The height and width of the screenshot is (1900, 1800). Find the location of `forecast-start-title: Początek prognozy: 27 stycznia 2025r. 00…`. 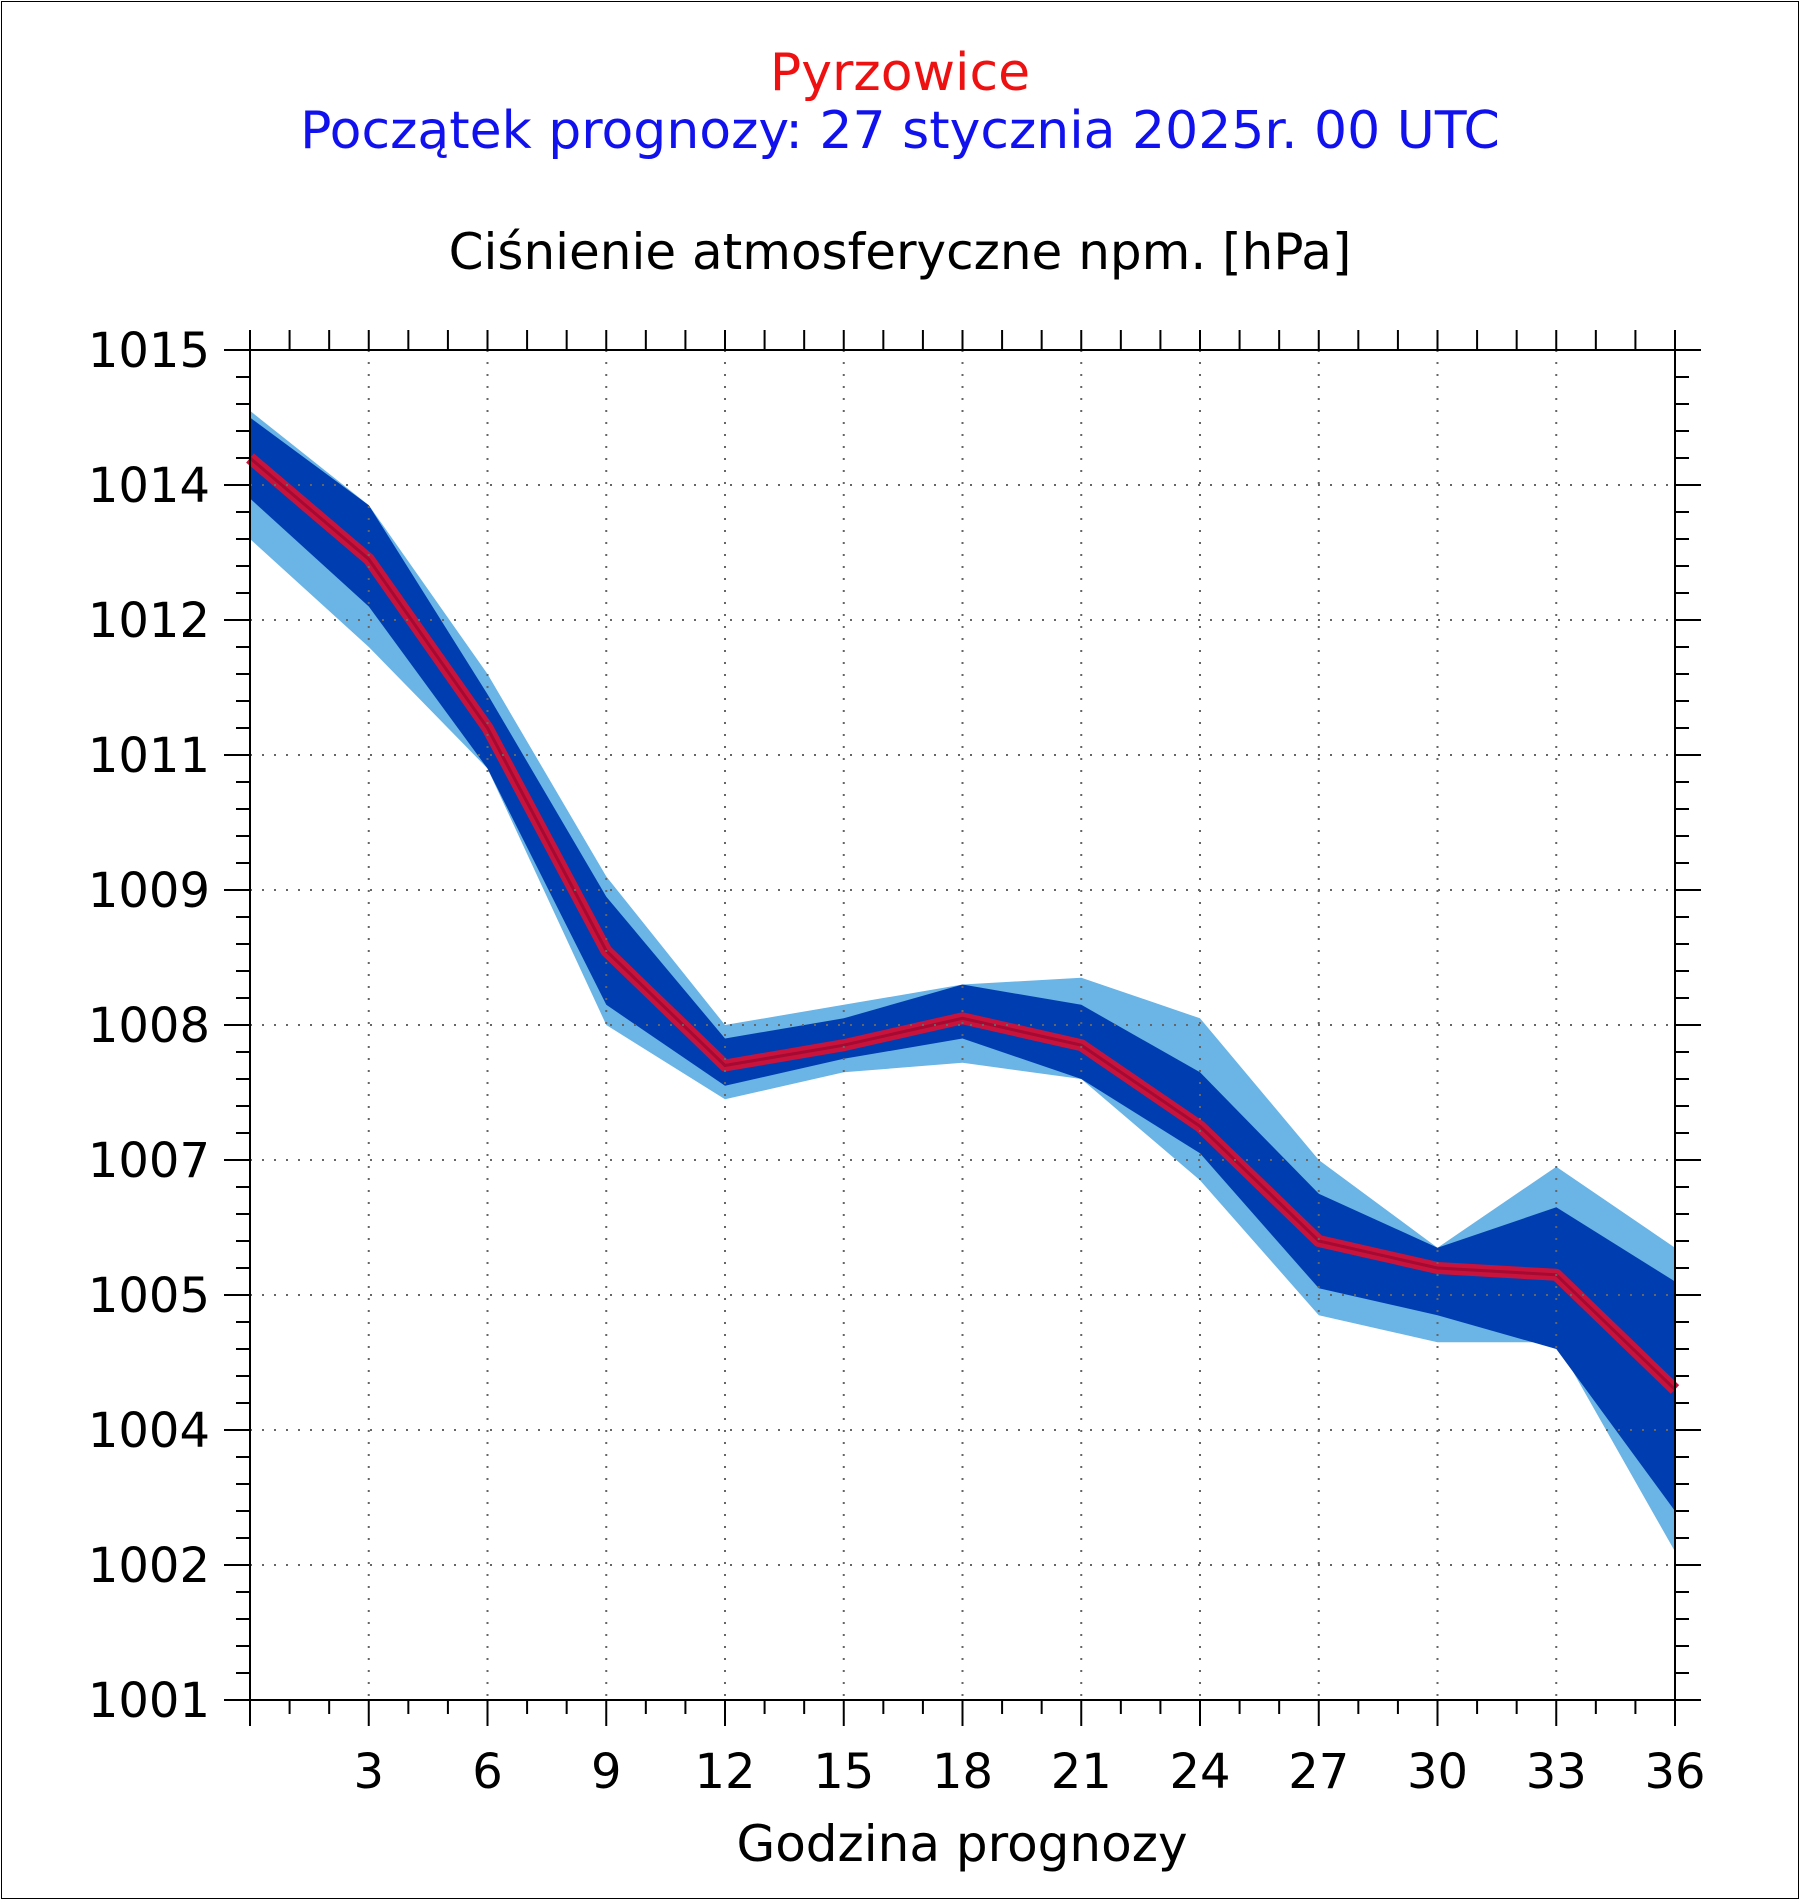

forecast-start-title: Początek prognozy: 27 stycznia 2025r. 00… is located at coordinates (900, 131).